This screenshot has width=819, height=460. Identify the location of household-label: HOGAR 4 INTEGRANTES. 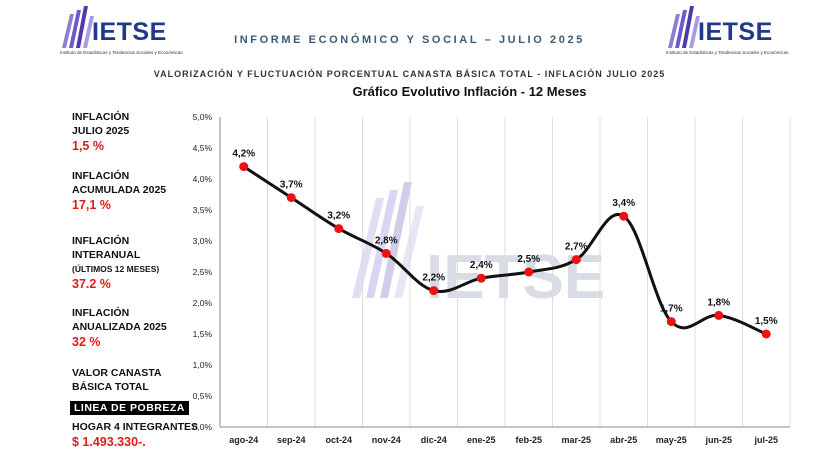
(135, 427).